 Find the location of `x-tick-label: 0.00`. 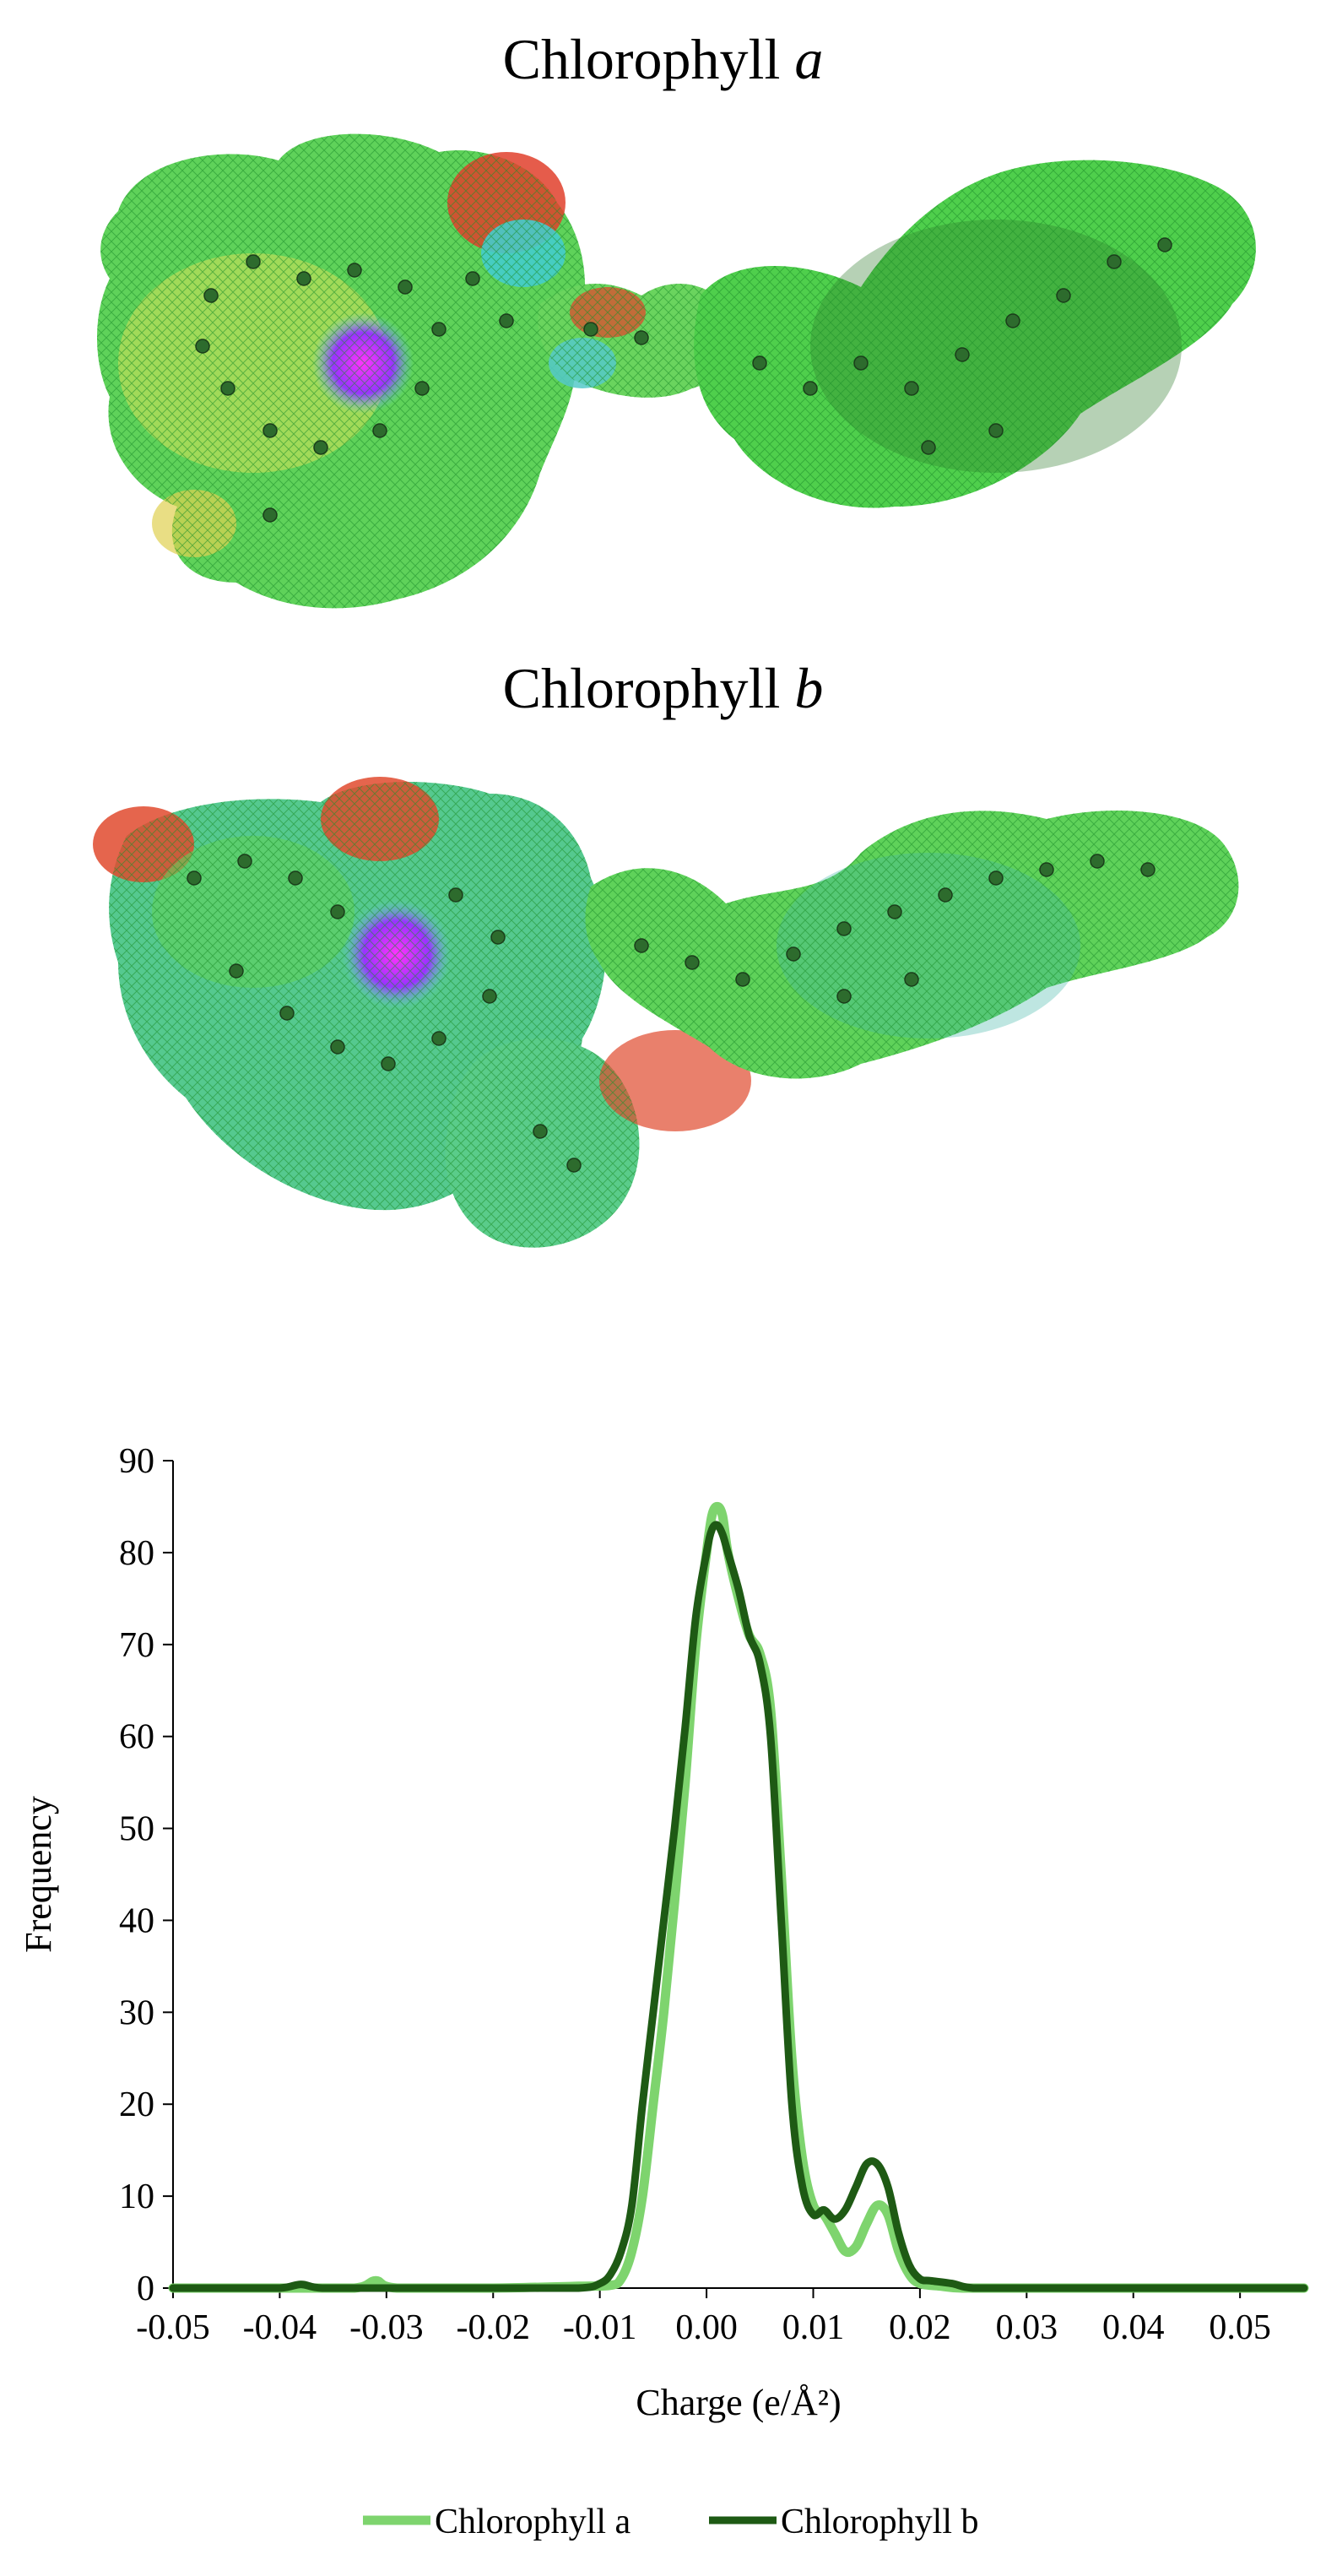

x-tick-label: 0.00 is located at coordinates (706, 2328).